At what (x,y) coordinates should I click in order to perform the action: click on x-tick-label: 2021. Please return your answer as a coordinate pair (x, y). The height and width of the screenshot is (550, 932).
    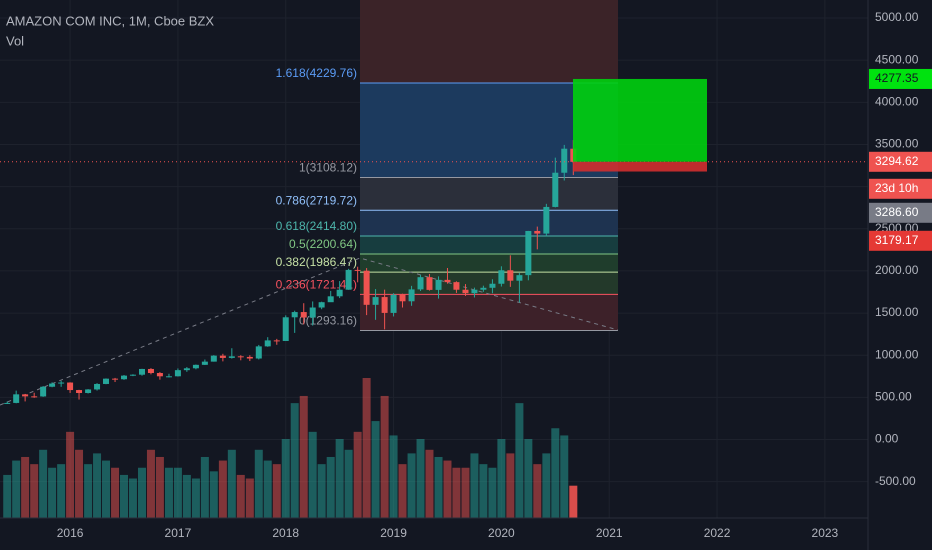
    Looking at the image, I should click on (609, 533).